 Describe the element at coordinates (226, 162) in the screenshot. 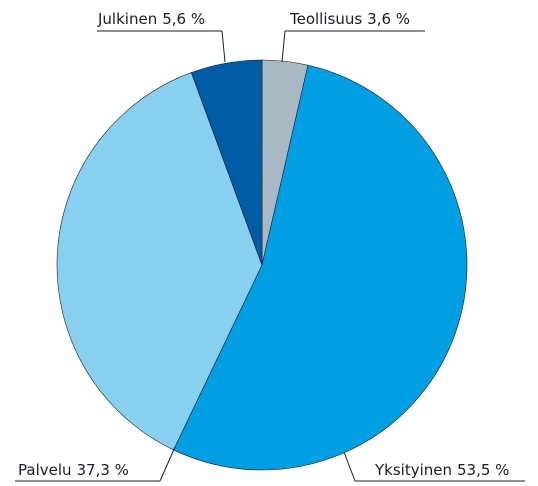

I see `pie-slice` at that location.